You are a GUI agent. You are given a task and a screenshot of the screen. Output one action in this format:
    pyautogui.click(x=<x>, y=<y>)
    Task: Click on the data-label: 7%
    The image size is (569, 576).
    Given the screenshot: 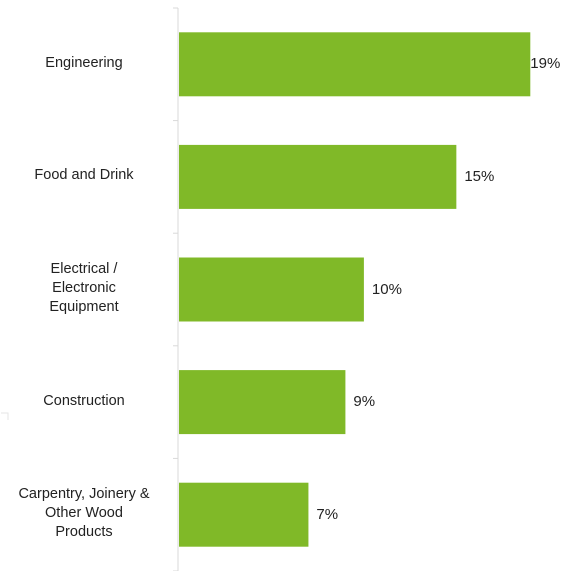 What is the action you would take?
    pyautogui.click(x=327, y=514)
    